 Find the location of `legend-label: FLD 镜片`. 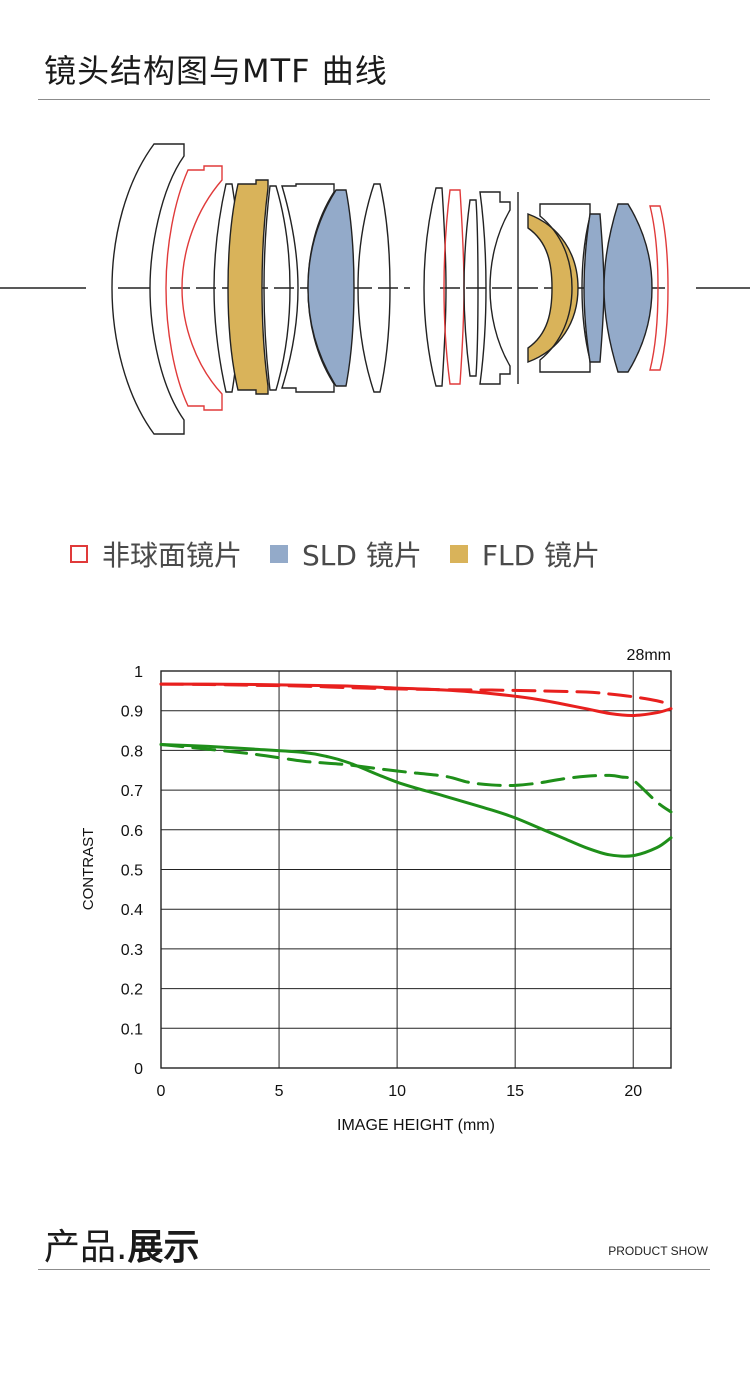

legend-label: FLD 镜片 is located at coordinates (541, 555).